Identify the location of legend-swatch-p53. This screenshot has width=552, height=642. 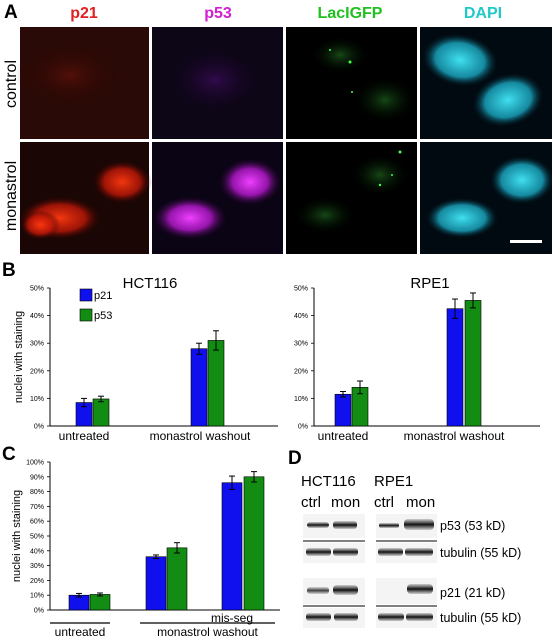
(86, 315).